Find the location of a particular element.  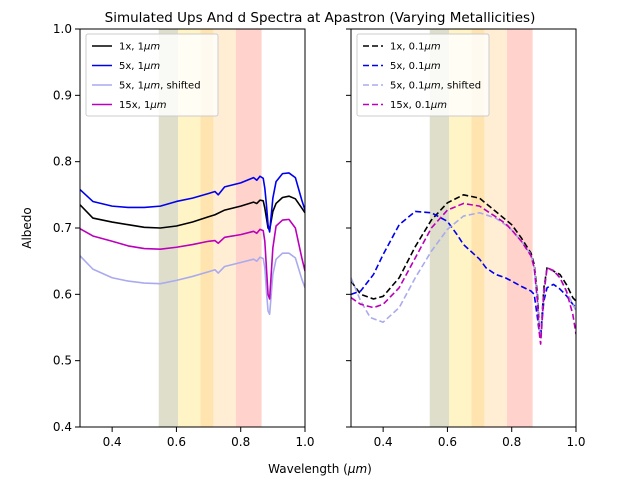

y-tick-label: 0.8 is located at coordinates (62, 162).